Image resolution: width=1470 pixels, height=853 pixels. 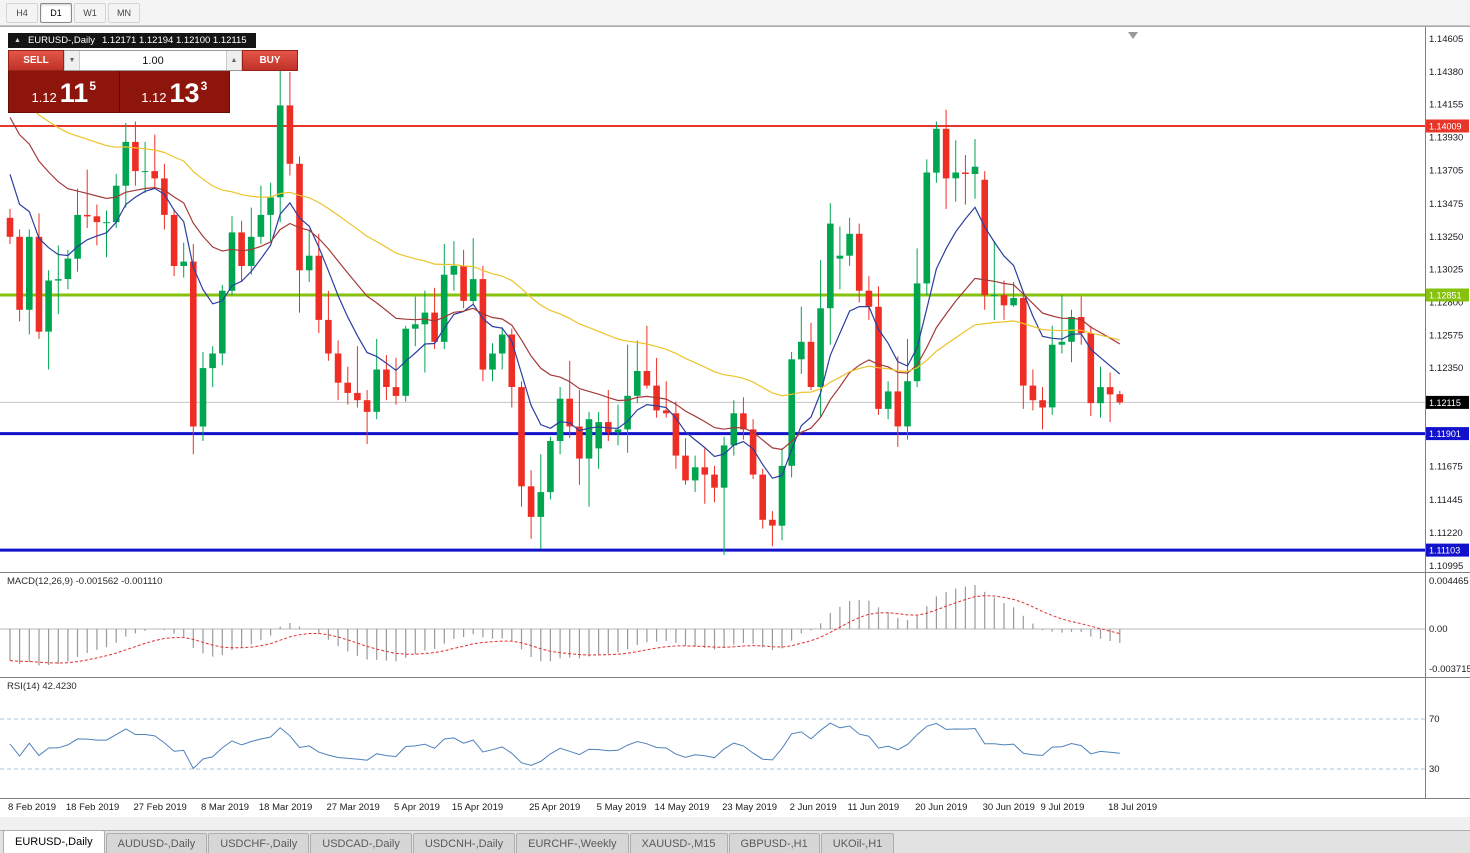 I want to click on price-badge: 1.11901, so click(x=1447, y=434).